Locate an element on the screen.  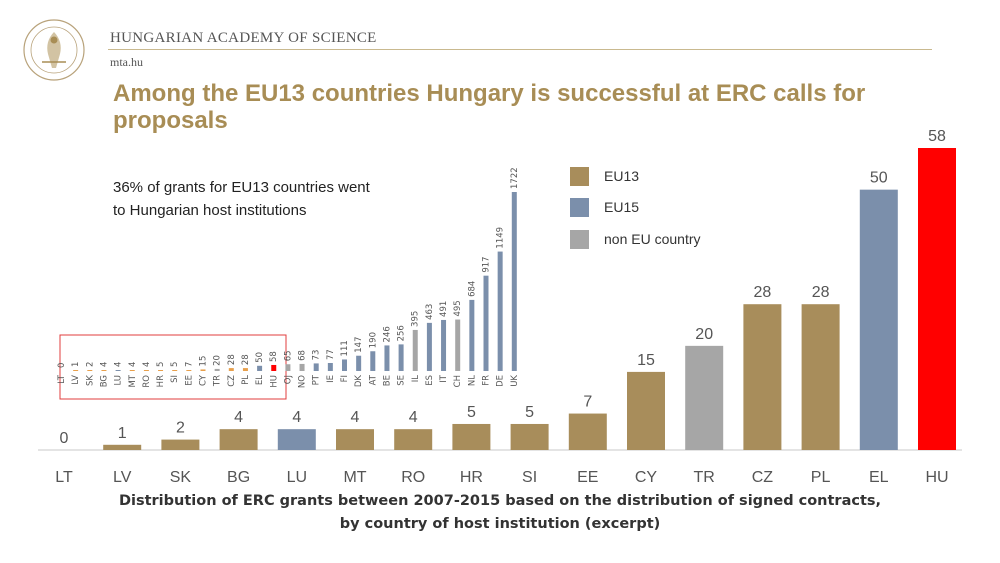
mini-value-label-dk: 147 is located at coordinates (359, 344).